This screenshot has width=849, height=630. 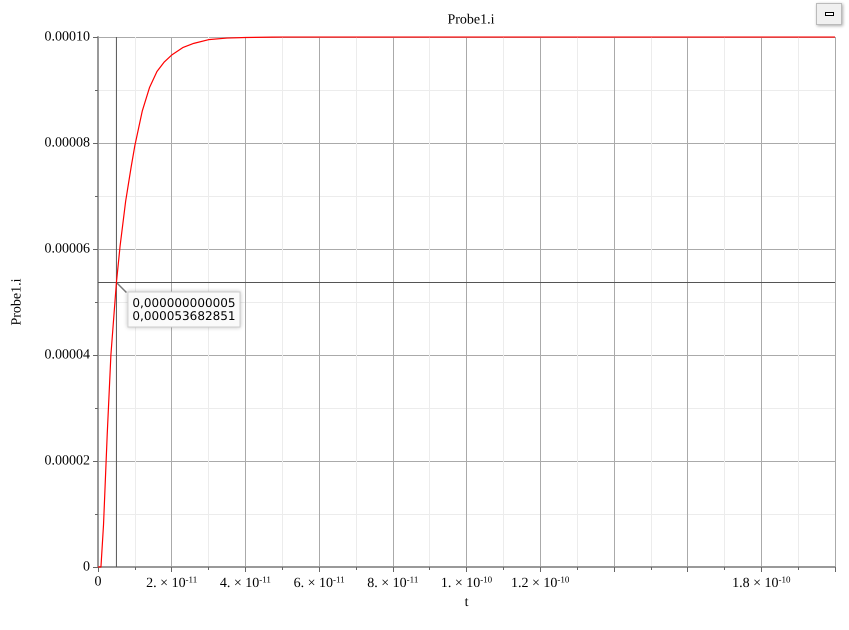 I want to click on y-tick-label: 0.00006, so click(x=67, y=249).